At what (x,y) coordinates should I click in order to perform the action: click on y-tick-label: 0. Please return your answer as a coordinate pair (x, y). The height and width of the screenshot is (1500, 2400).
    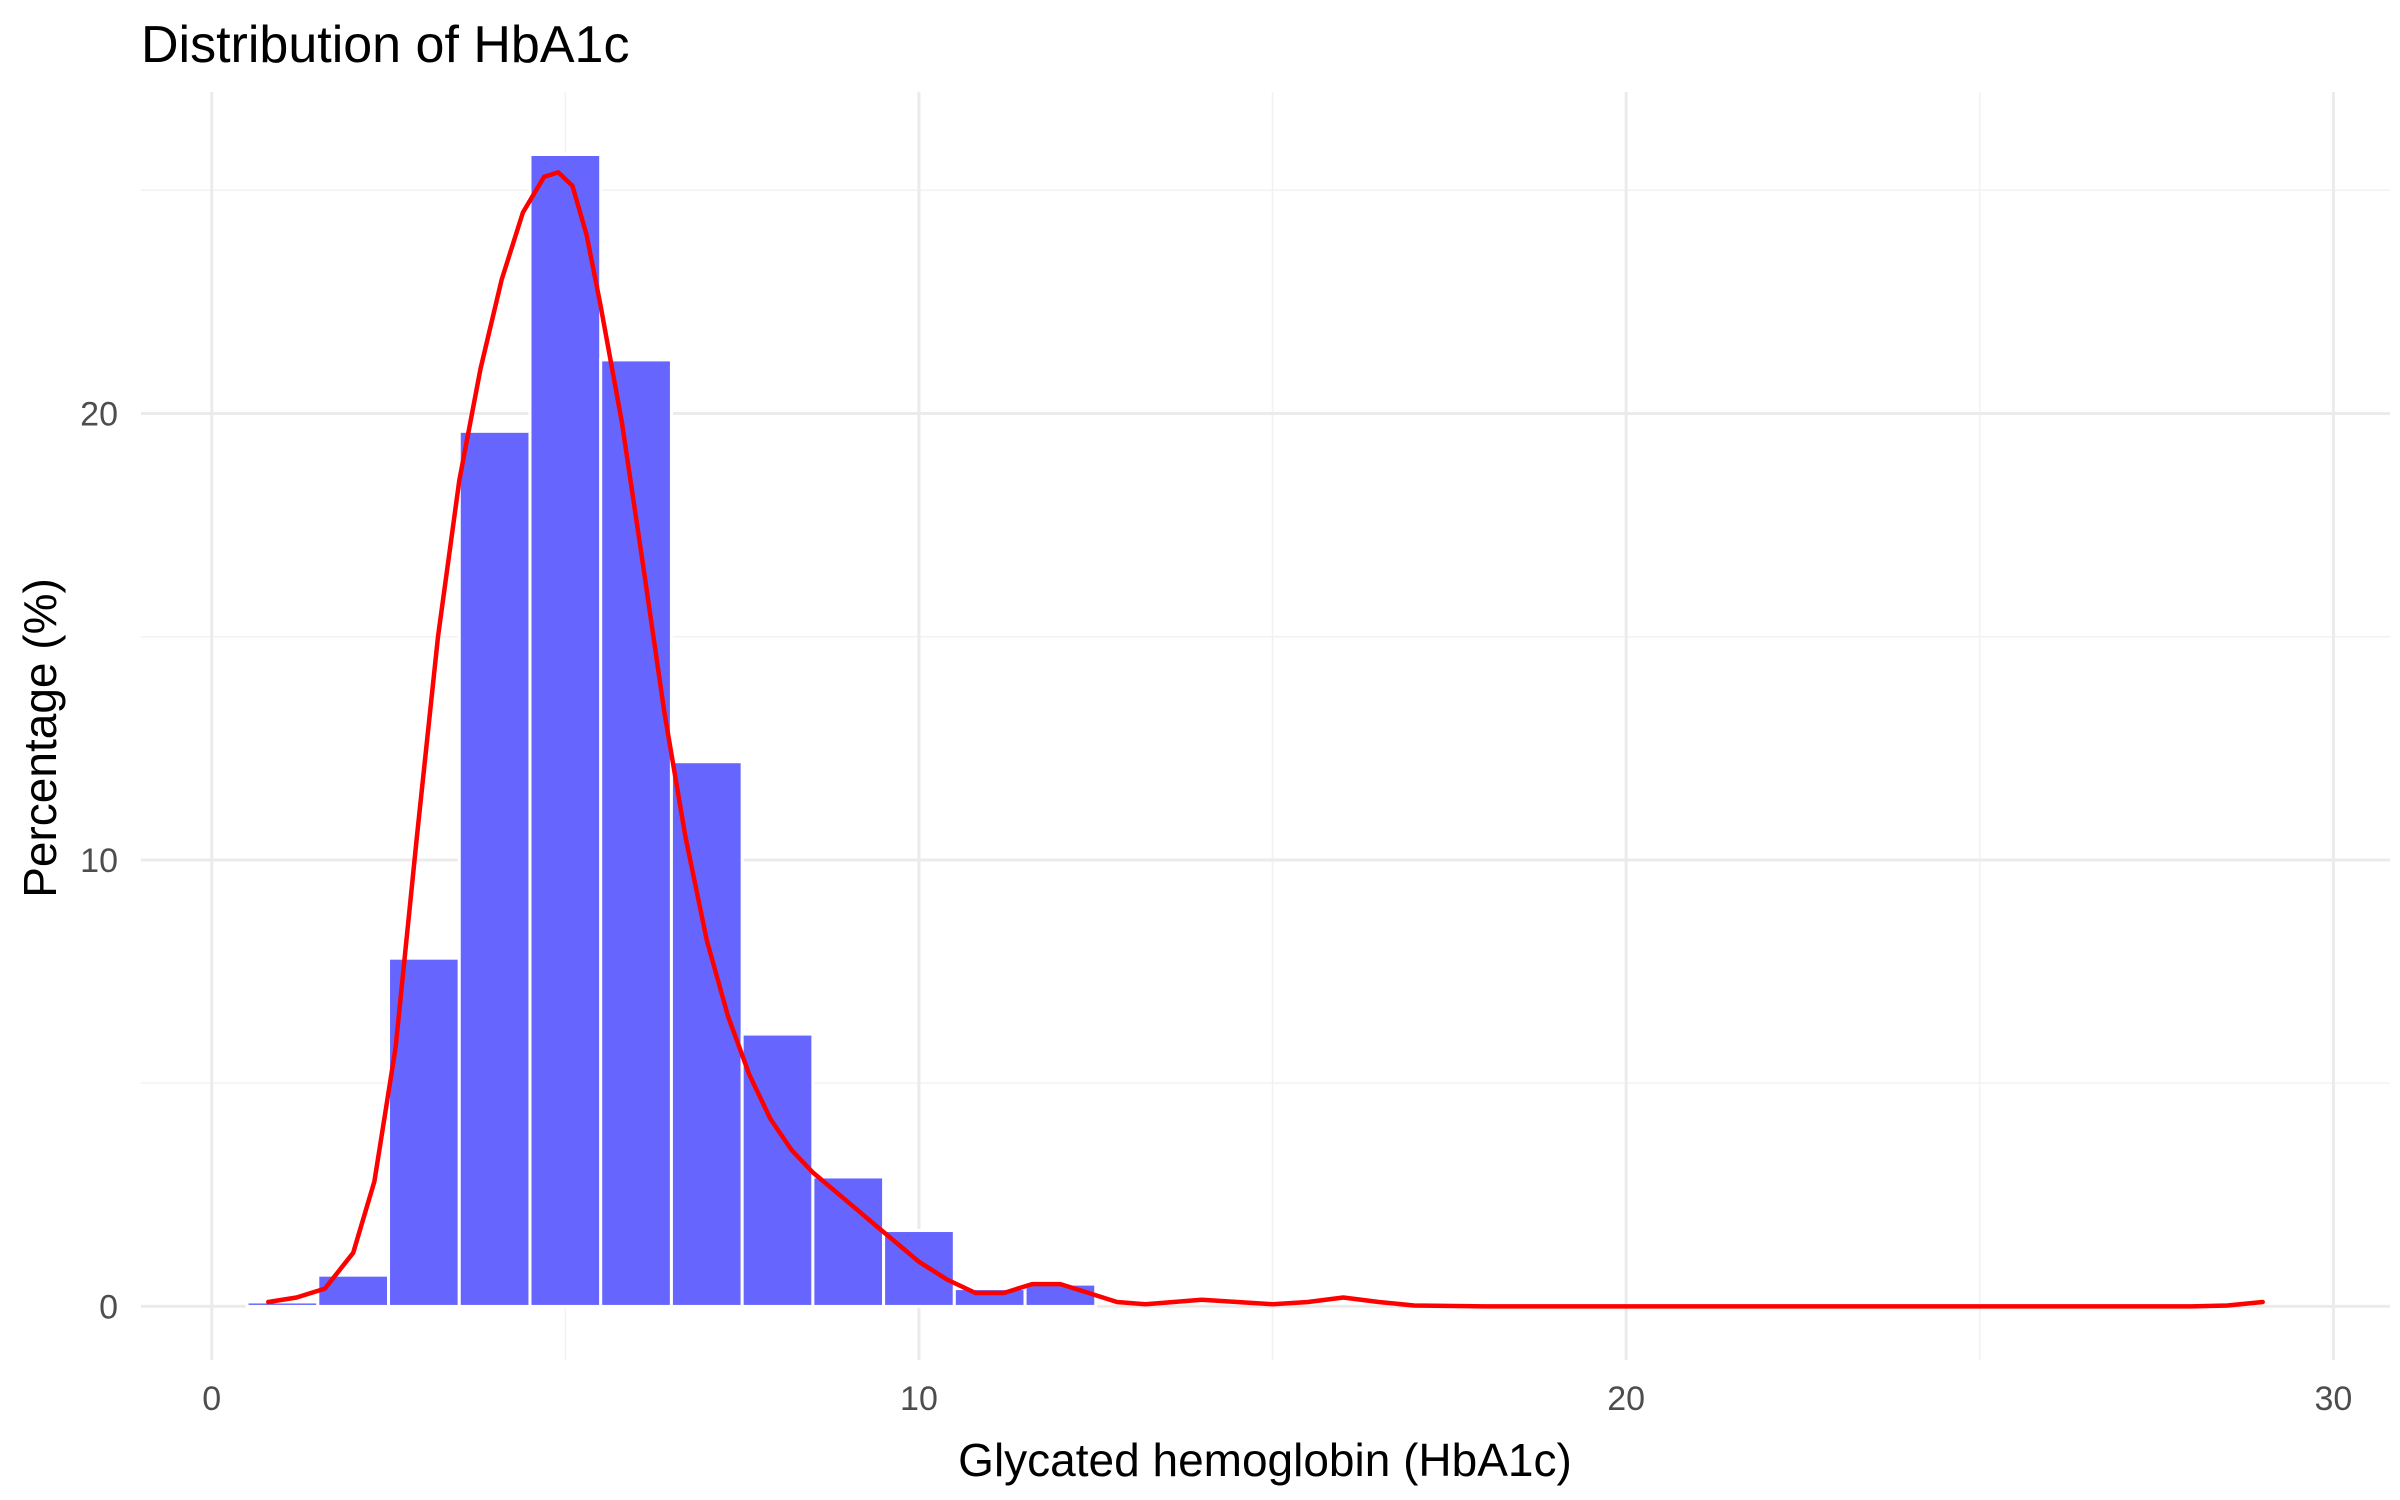
    Looking at the image, I should click on (108, 1307).